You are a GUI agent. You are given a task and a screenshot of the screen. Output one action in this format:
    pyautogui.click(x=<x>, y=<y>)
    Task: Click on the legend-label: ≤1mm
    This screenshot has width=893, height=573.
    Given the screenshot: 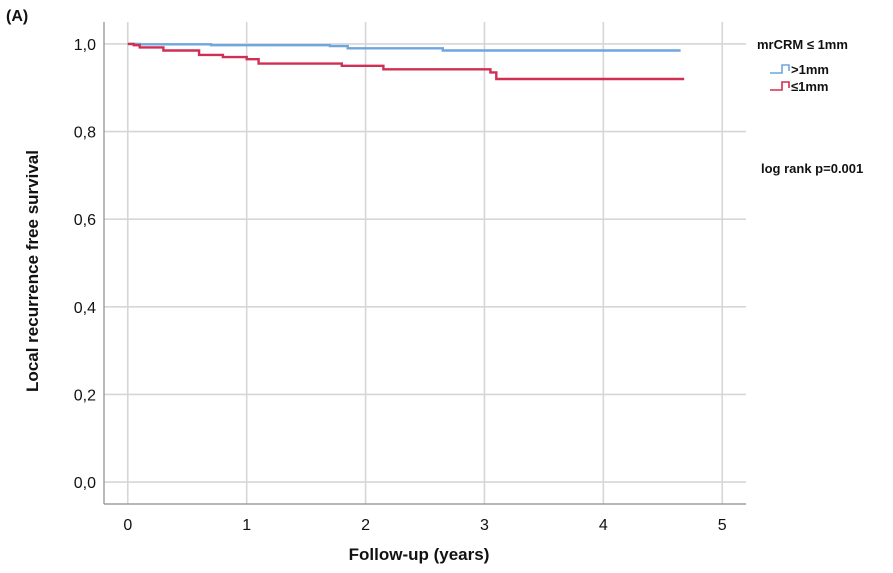 What is the action you would take?
    pyautogui.click(x=809, y=86)
    